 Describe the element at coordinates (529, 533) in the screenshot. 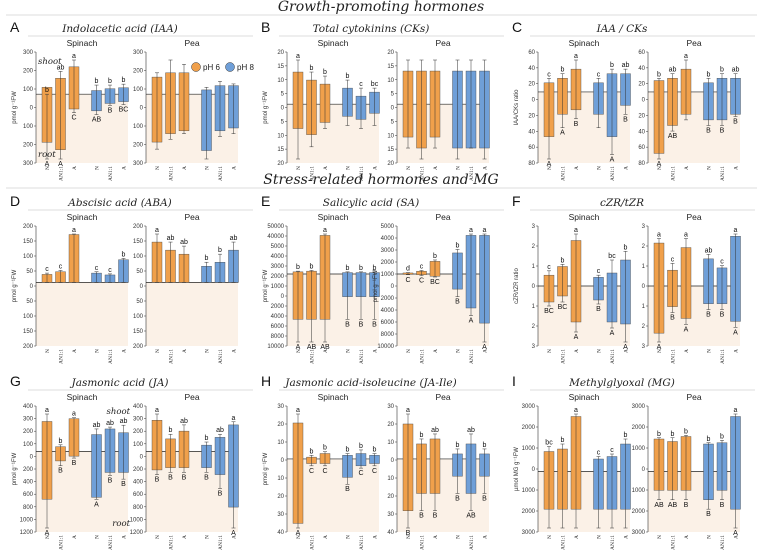

I see `y-tick-label: 3000` at that location.